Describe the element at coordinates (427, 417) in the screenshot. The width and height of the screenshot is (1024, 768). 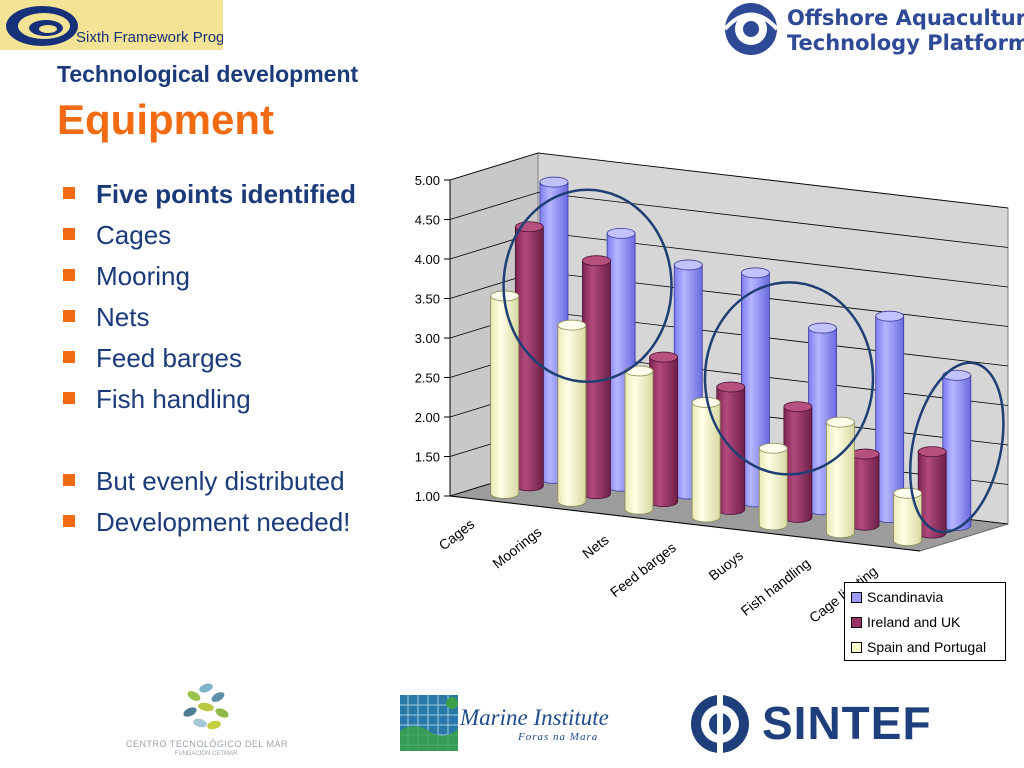
I see `y-tick-label: 2.00` at that location.